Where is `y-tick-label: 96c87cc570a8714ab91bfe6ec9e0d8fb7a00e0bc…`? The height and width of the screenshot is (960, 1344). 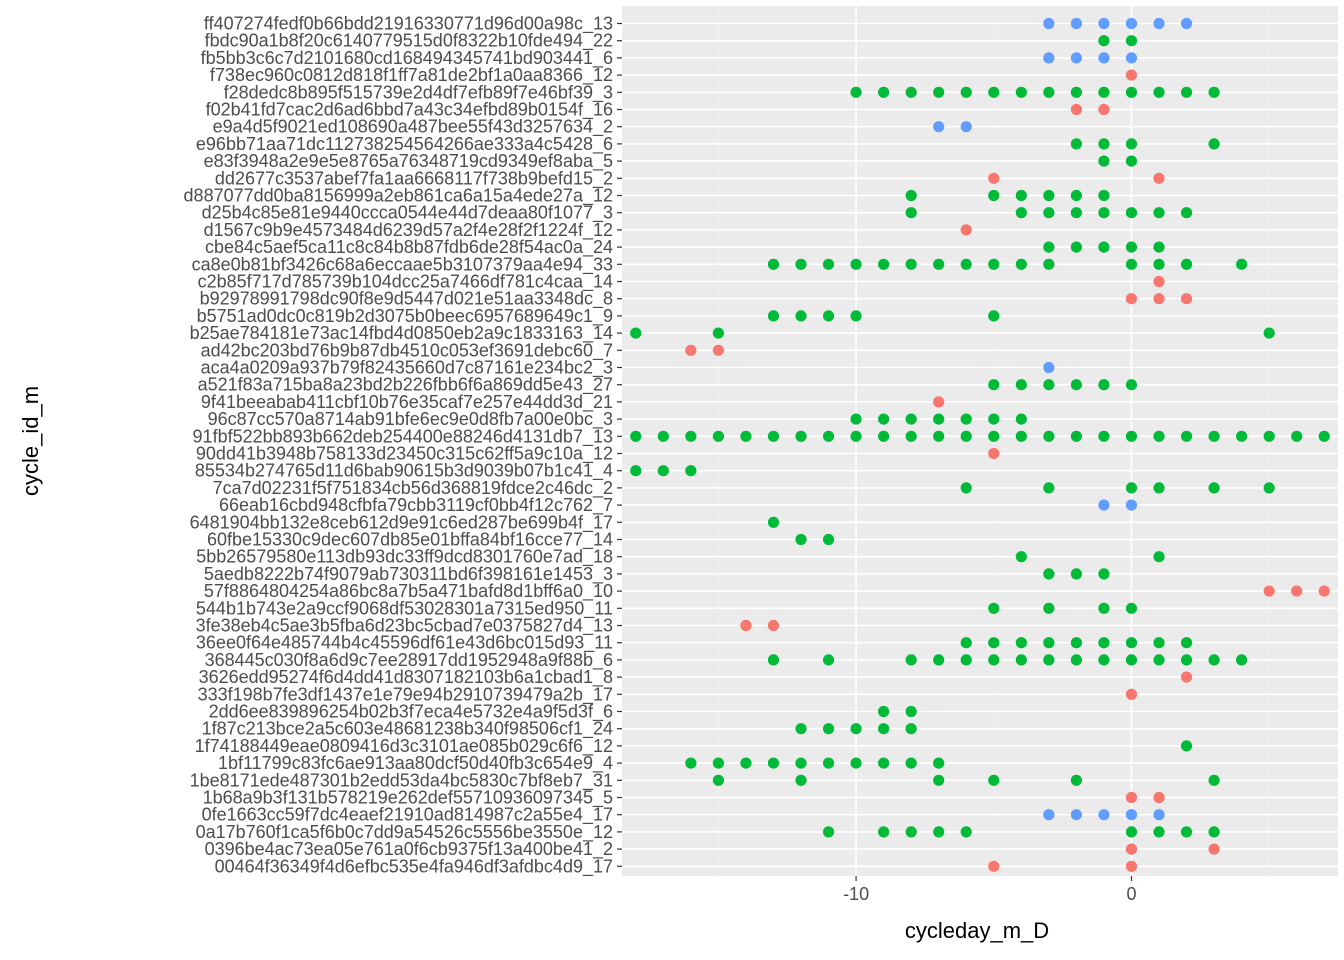
y-tick-label: 96c87cc570a8714ab91bfe6ec9e0d8fb7a00e0bc… is located at coordinates (410, 419).